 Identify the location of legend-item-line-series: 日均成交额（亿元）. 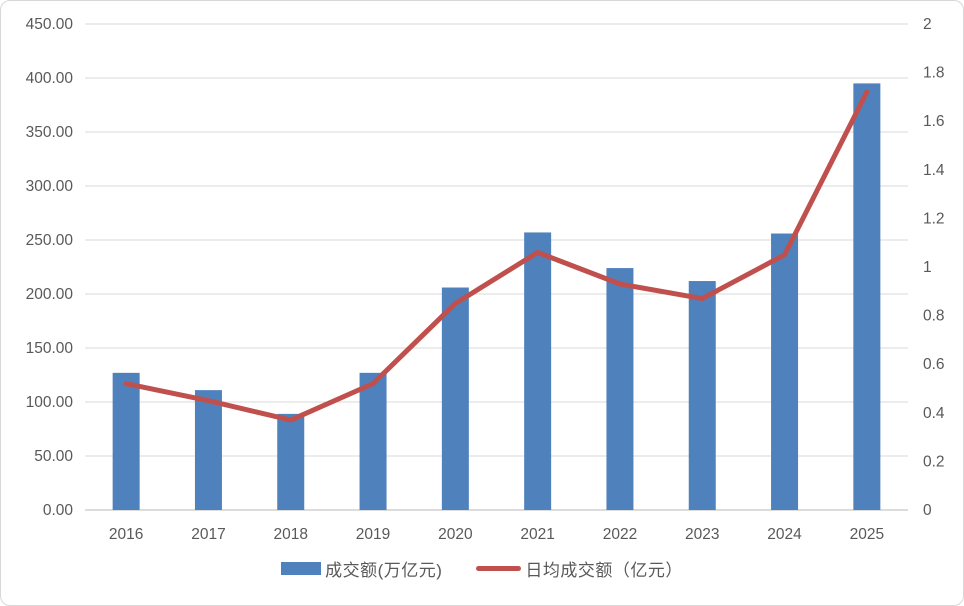
(579, 568).